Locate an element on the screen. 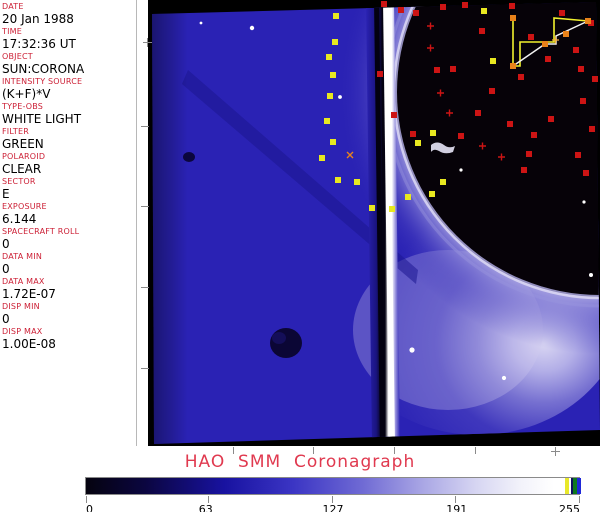 The height and width of the screenshot is (512, 600). annotation-vertex-group is located at coordinates (550, 42).